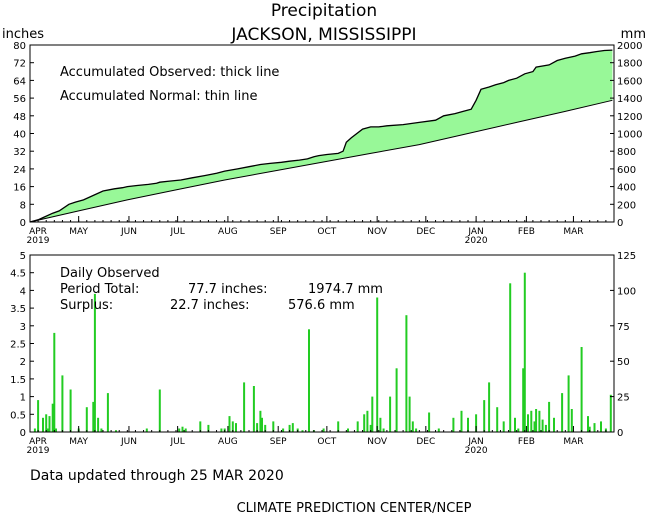  I want to click on top-ytick-right-label: 2000, so click(629, 46).